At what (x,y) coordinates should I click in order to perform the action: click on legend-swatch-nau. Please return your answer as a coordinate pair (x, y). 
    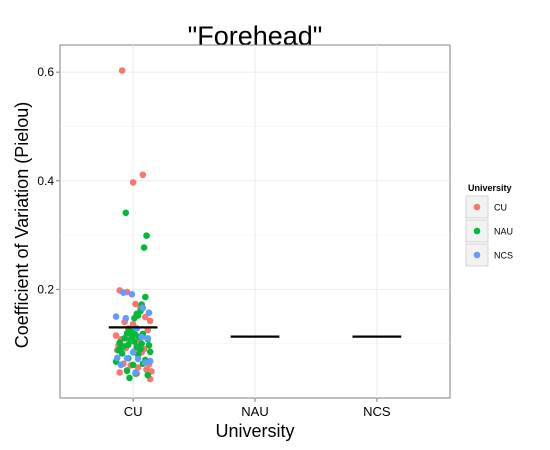
    Looking at the image, I should click on (477, 231).